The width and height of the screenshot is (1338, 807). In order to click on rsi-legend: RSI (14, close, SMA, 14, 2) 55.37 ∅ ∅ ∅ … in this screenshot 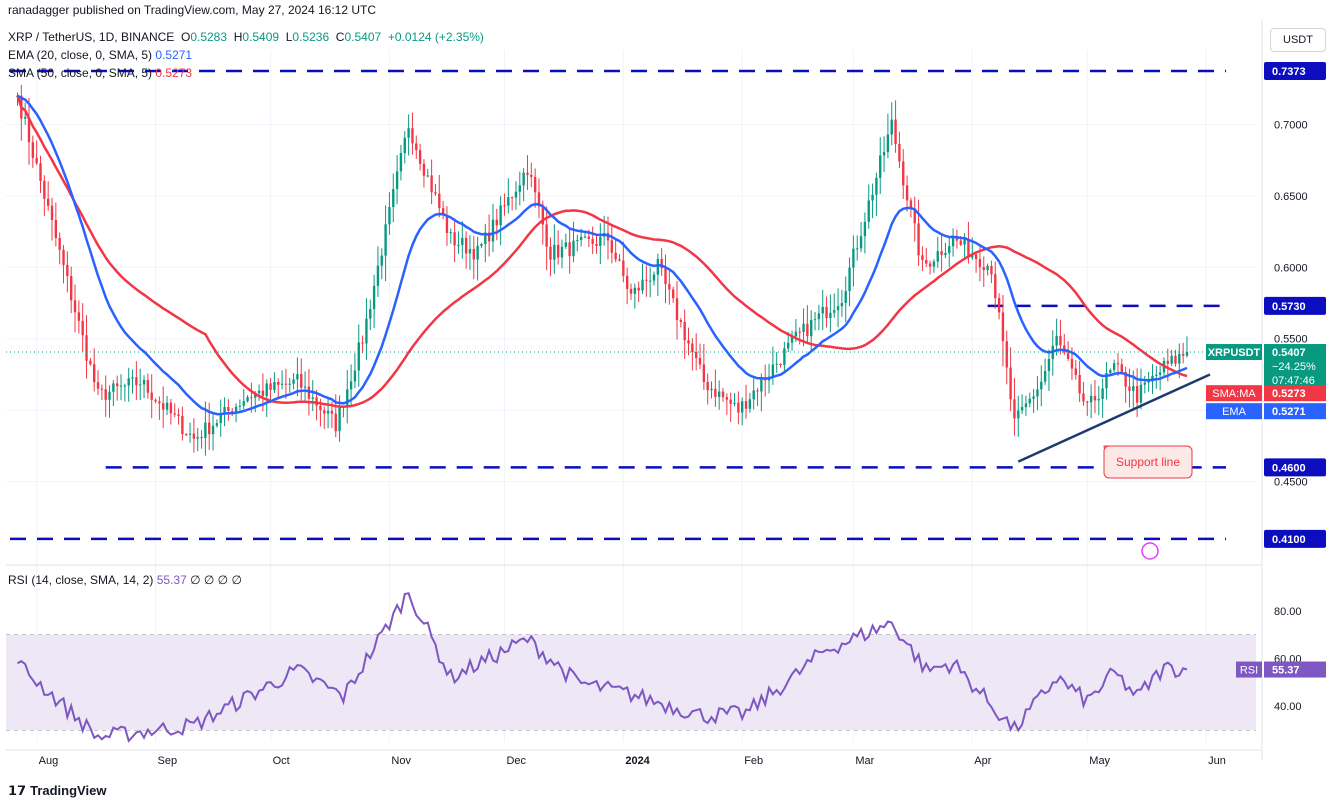, I will do `click(125, 580)`.